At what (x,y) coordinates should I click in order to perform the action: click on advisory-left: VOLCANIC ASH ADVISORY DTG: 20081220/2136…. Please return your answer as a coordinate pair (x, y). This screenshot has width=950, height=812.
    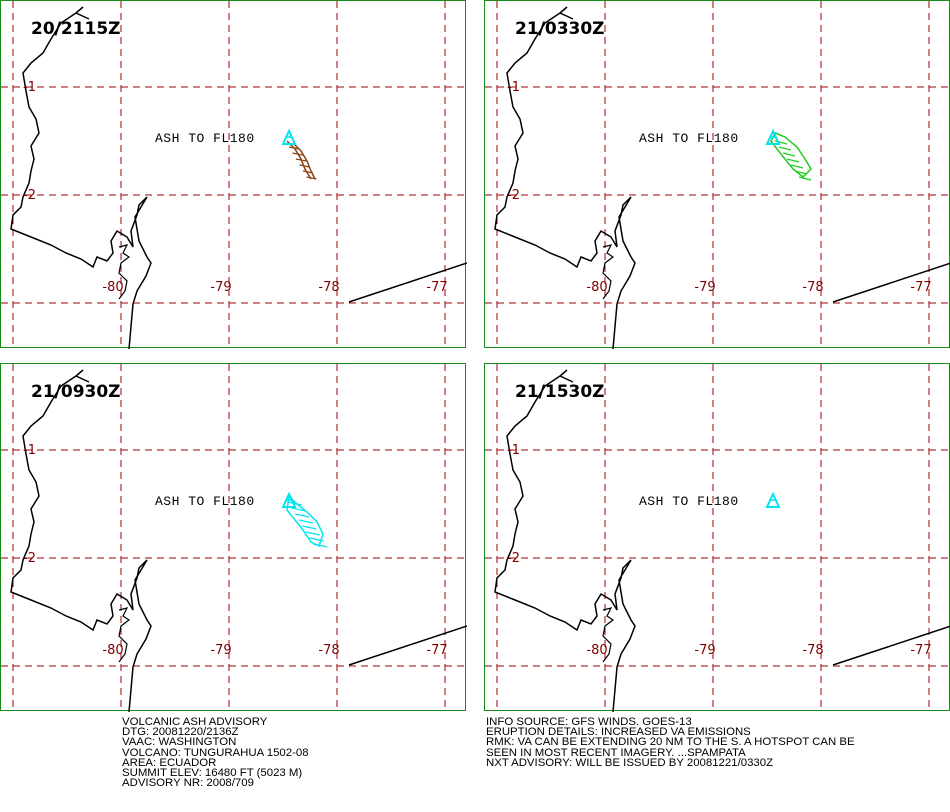
    Looking at the image, I should click on (215, 753).